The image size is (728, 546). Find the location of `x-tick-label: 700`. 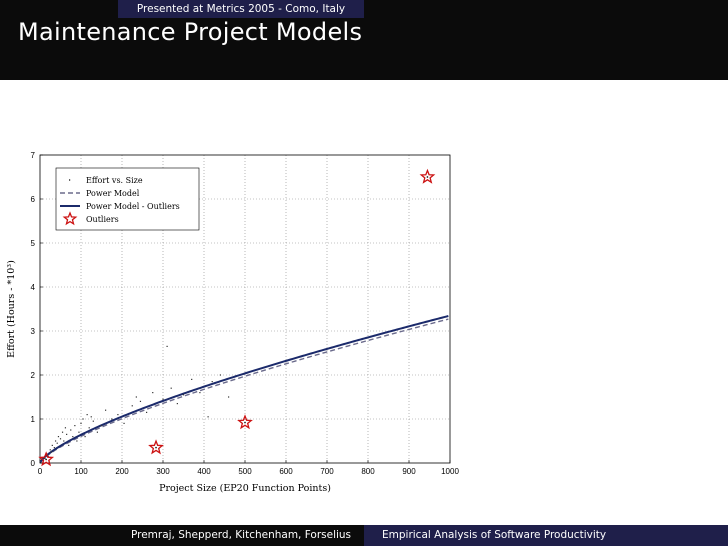

x-tick-label: 700 is located at coordinates (327, 471).